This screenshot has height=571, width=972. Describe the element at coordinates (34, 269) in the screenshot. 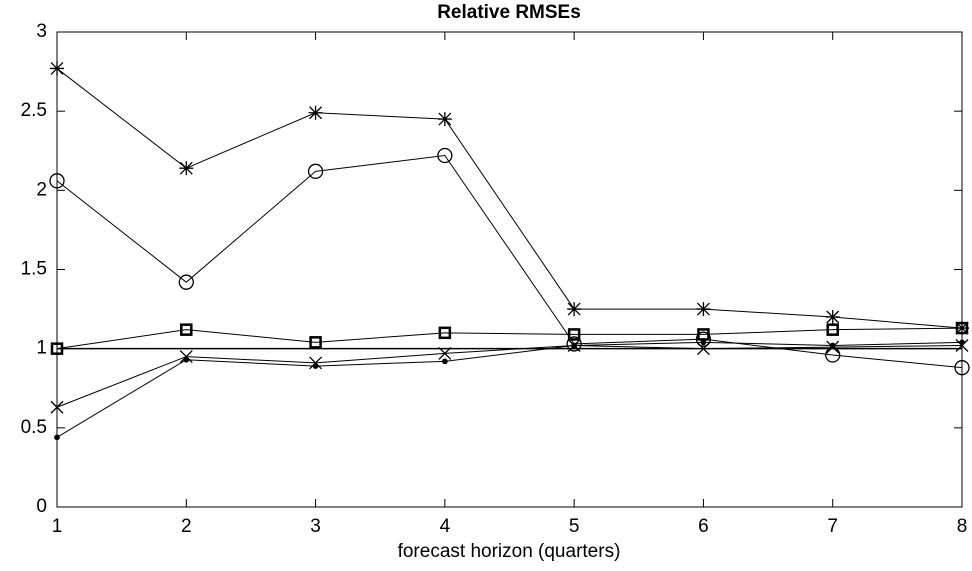

I see `y-tick-label: 1.5` at that location.